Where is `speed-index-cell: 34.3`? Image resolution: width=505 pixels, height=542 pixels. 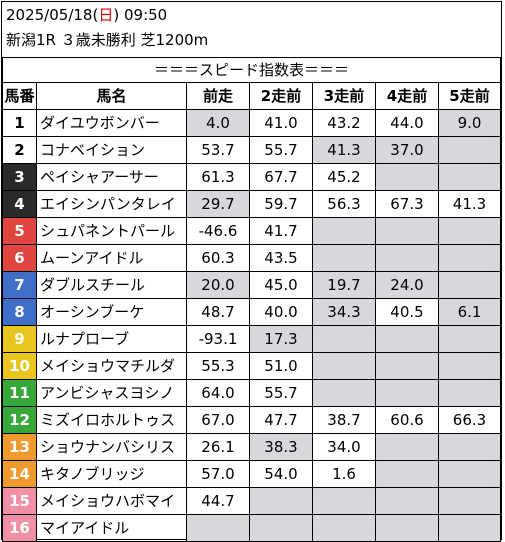
speed-index-cell: 34.3 is located at coordinates (344, 312).